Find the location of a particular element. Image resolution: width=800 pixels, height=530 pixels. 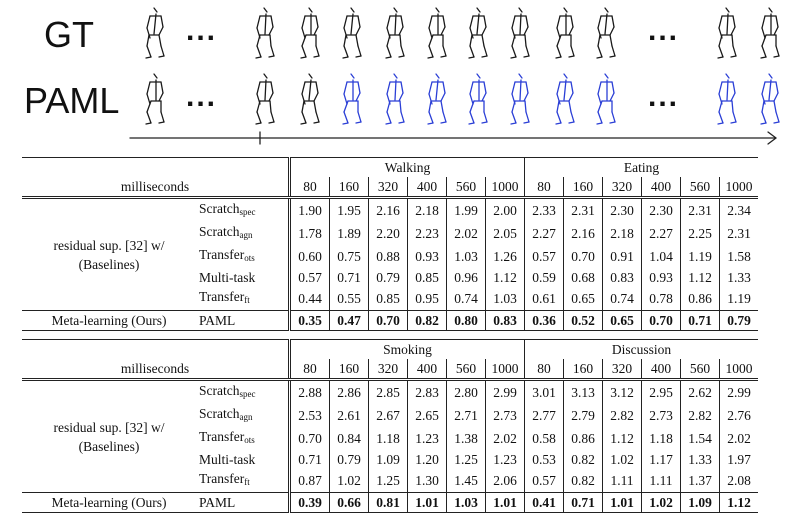

ours-value-cell: 1.01 is located at coordinates (622, 502).